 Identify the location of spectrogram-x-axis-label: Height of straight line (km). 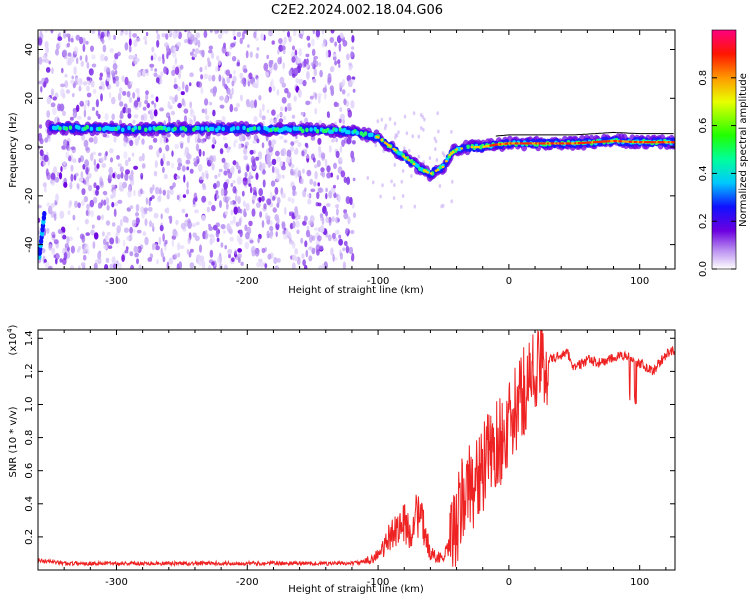
(356, 290).